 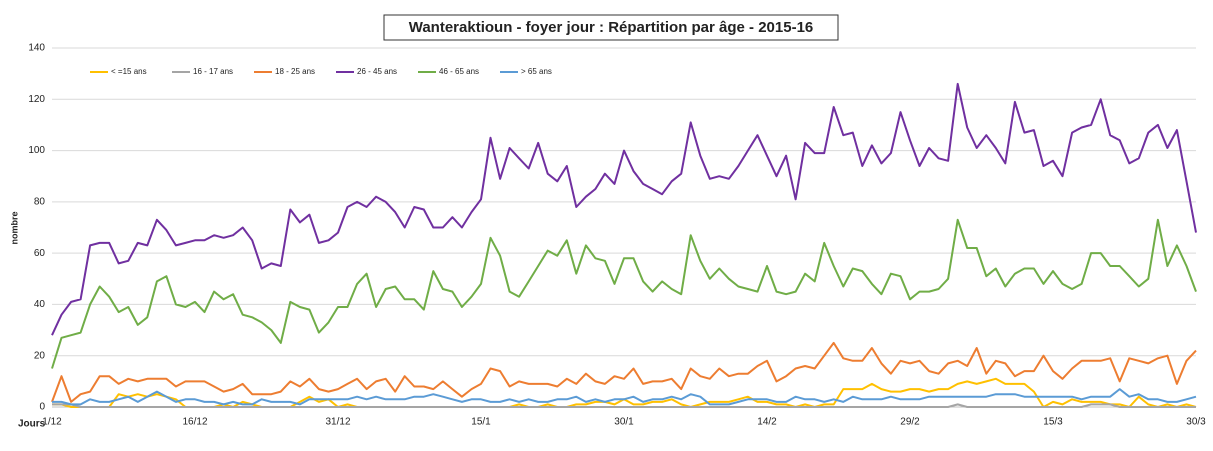 What do you see at coordinates (14, 227) in the screenshot?
I see `y-axis-label: nombre` at bounding box center [14, 227].